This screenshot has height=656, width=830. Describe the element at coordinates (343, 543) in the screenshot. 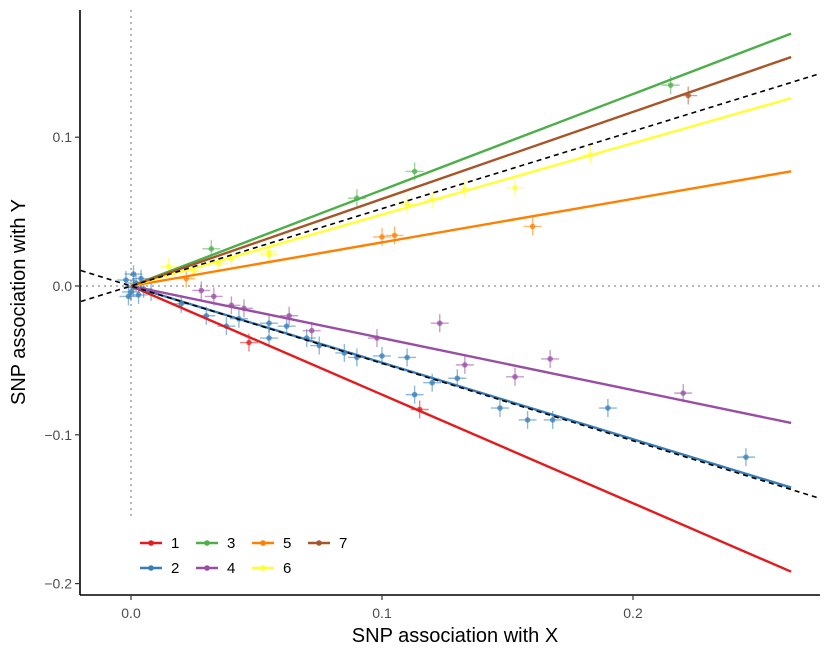

I see `legend-label-7: 7` at that location.